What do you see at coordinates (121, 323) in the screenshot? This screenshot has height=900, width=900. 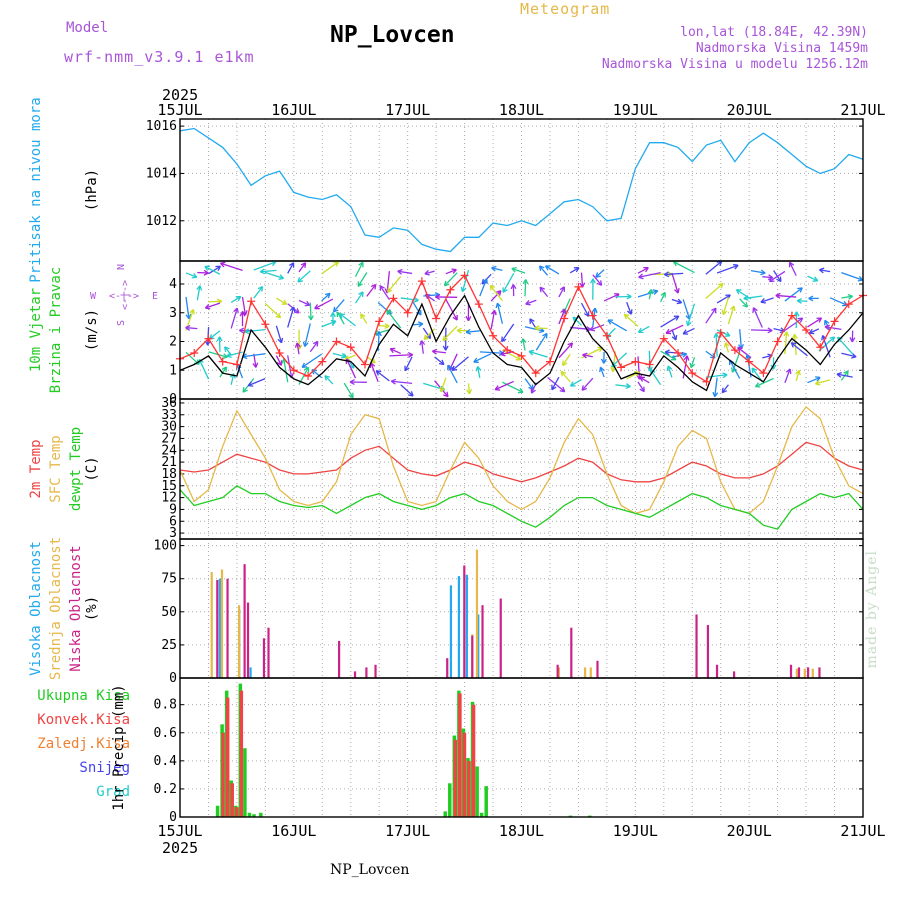 I see `compass-s-label: S` at bounding box center [121, 323].